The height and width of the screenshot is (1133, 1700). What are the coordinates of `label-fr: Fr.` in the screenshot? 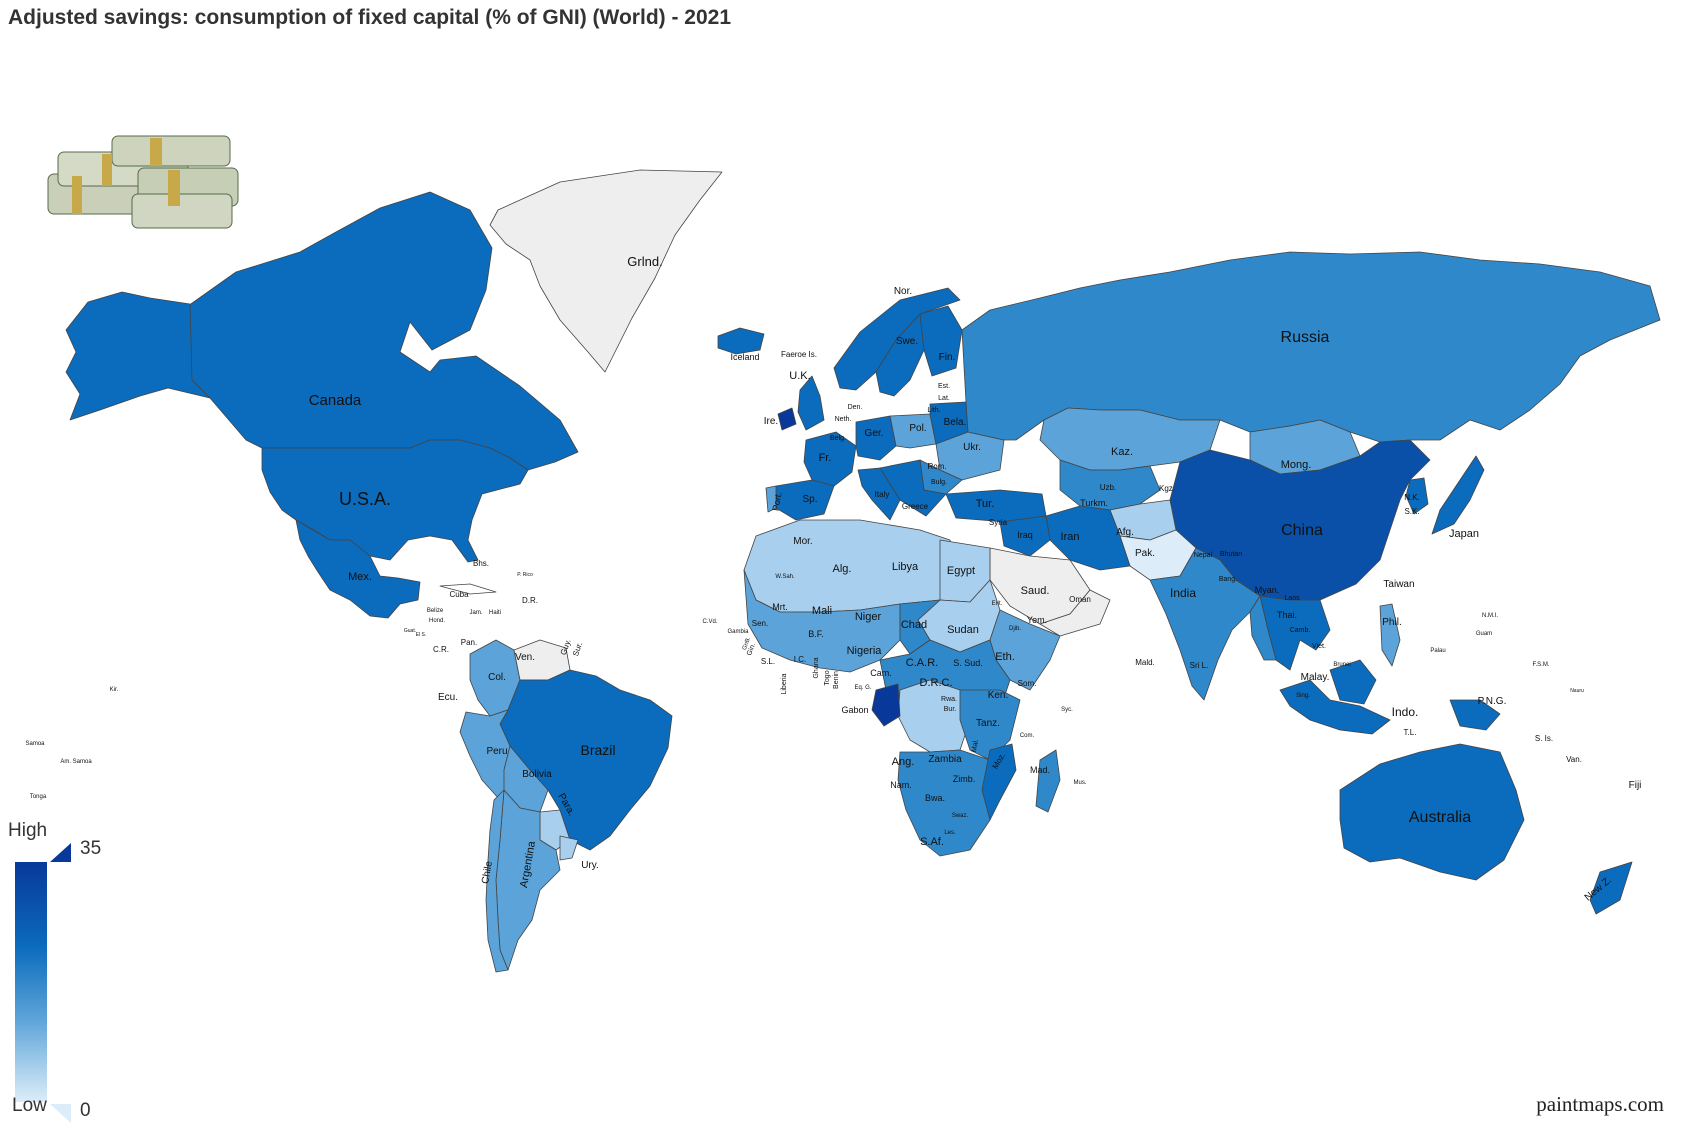 It's located at (825, 458).